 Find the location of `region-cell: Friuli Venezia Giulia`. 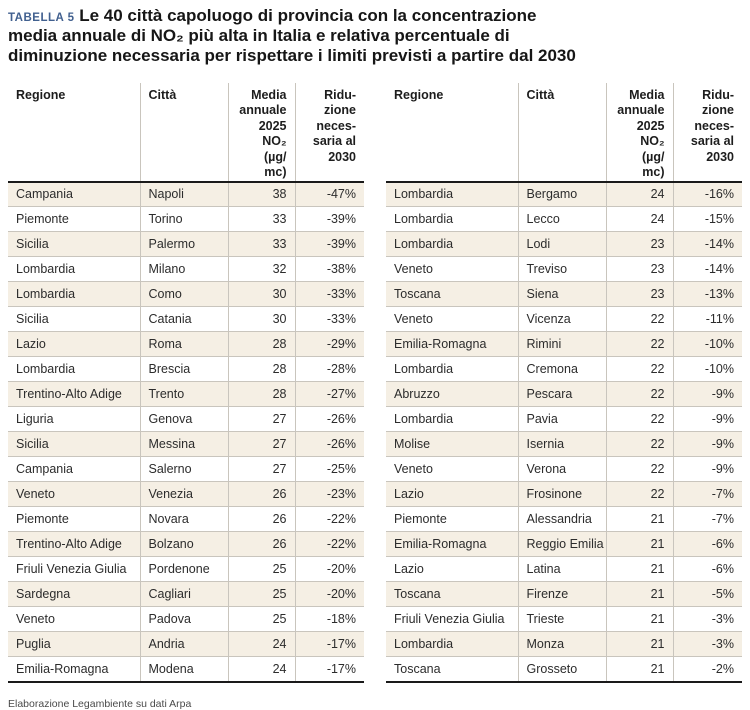

region-cell: Friuli Venezia Giulia is located at coordinates (74, 569).